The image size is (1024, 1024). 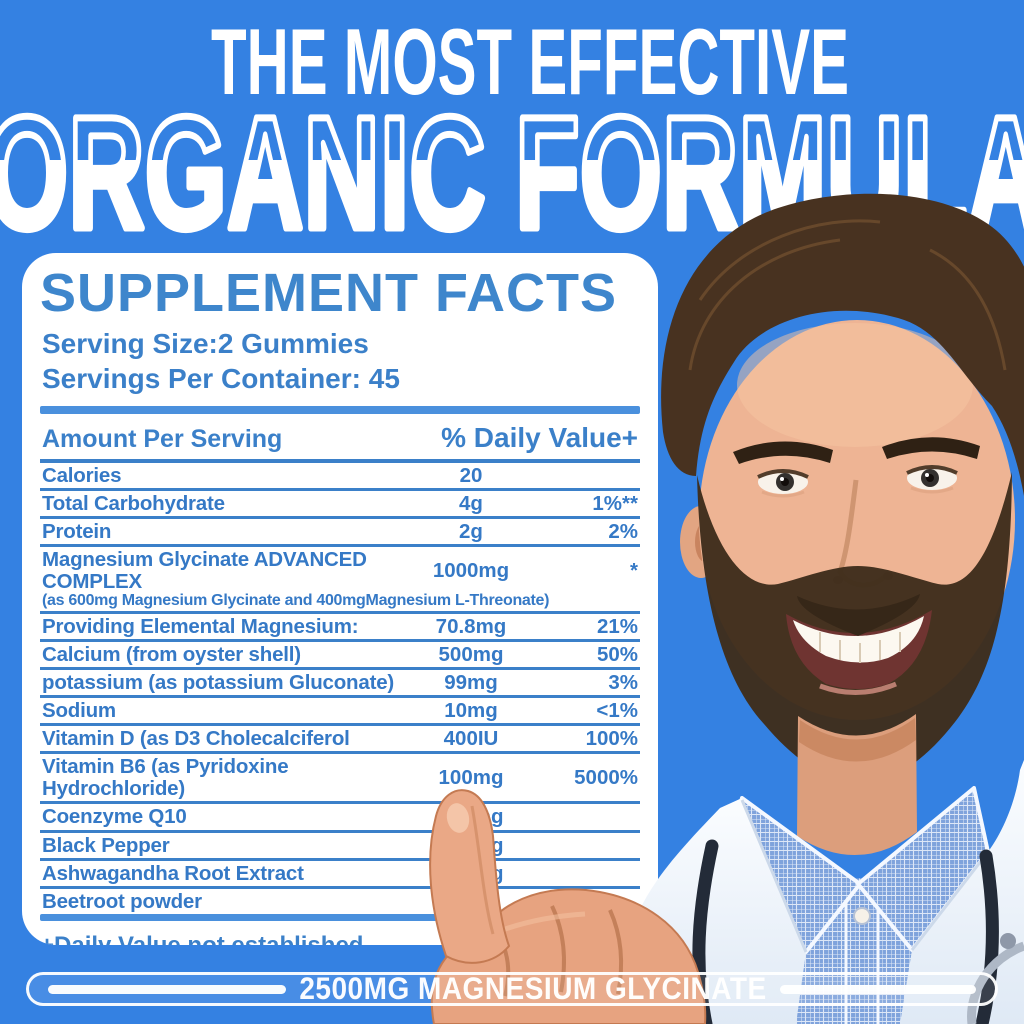 What do you see at coordinates (617, 710) in the screenshot?
I see `row-dv: <1%` at bounding box center [617, 710].